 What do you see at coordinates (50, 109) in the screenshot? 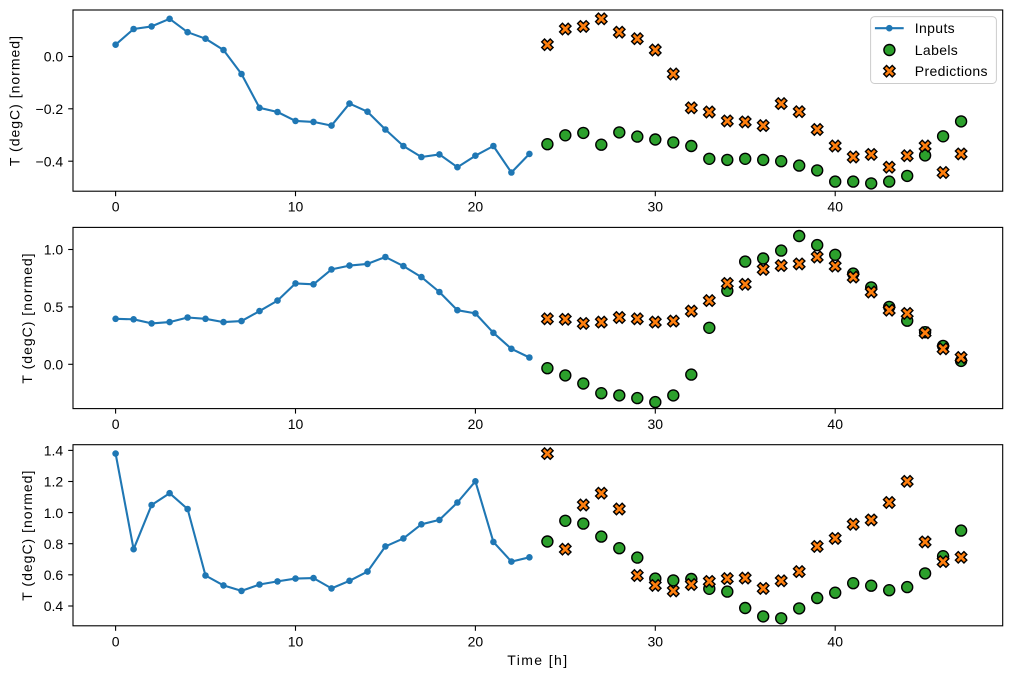
I see `svg-text: −0.2` at bounding box center [50, 109].